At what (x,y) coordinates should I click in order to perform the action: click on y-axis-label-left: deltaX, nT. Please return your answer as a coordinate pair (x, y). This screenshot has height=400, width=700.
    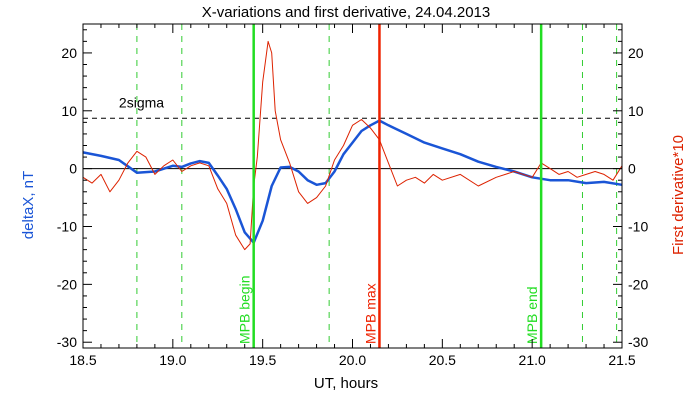
    Looking at the image, I should click on (28, 205).